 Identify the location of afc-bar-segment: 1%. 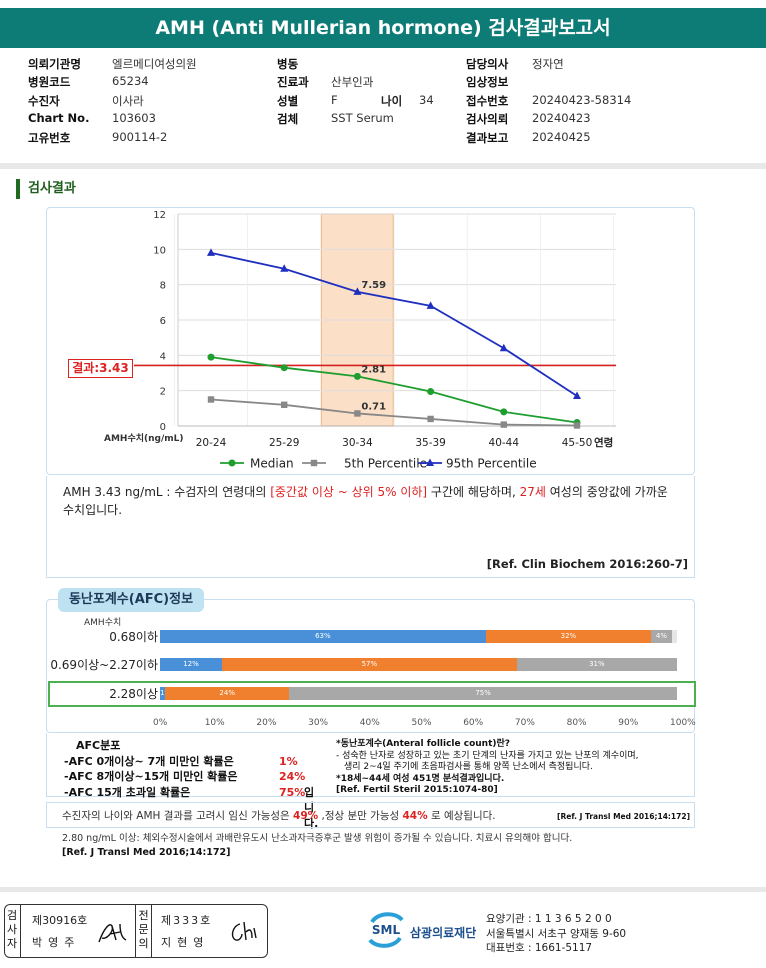
(163, 693).